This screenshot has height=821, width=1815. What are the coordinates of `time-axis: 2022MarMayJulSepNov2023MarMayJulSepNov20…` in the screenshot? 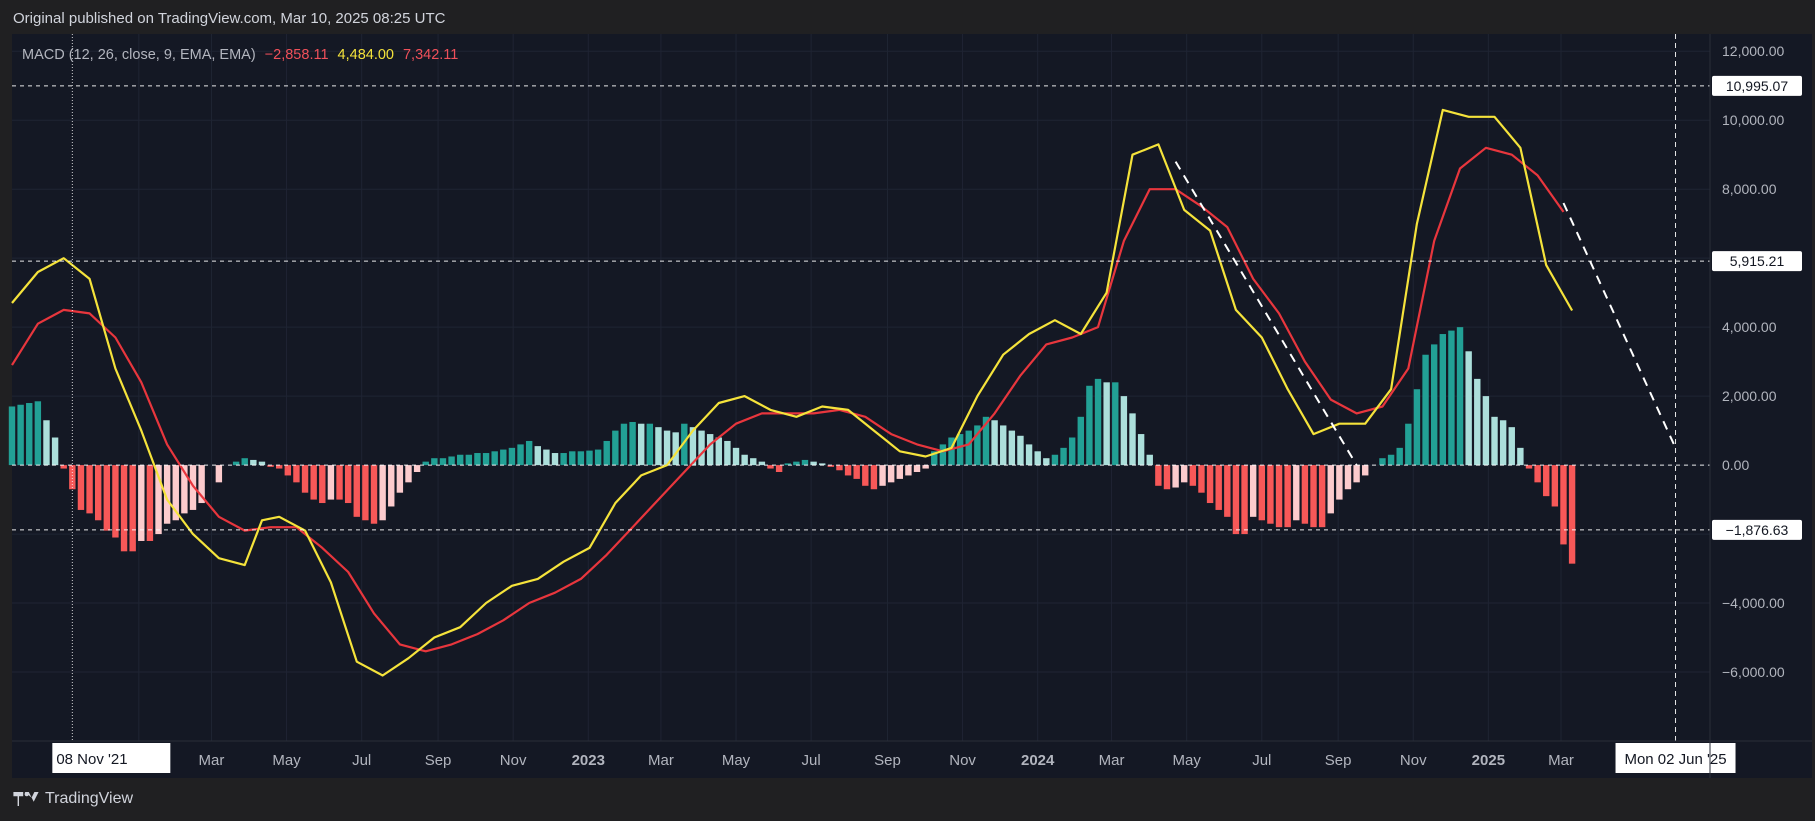 It's located at (894, 758).